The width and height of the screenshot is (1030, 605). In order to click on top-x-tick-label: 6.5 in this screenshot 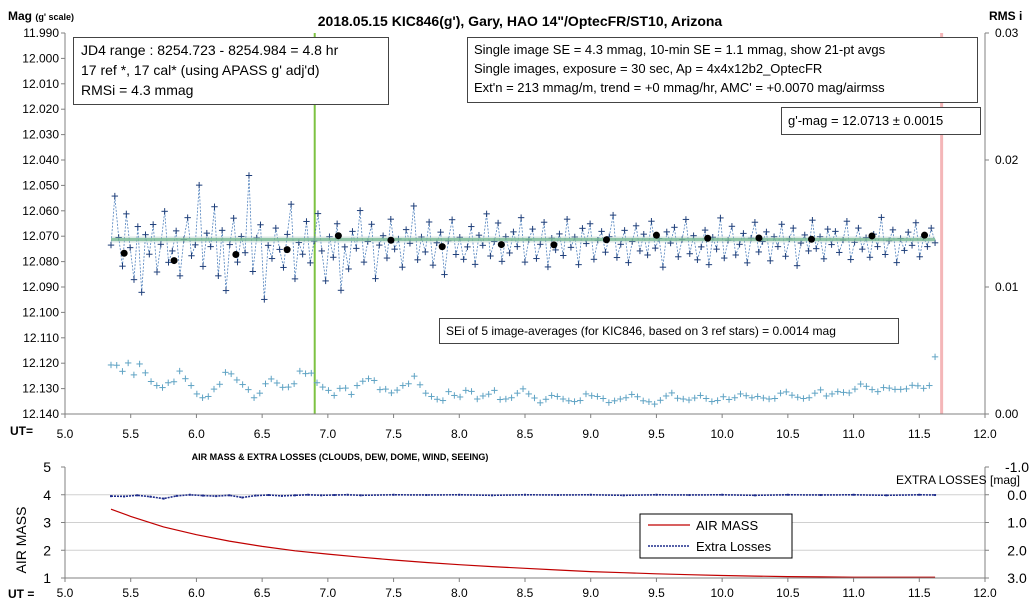, I will do `click(262, 434)`.